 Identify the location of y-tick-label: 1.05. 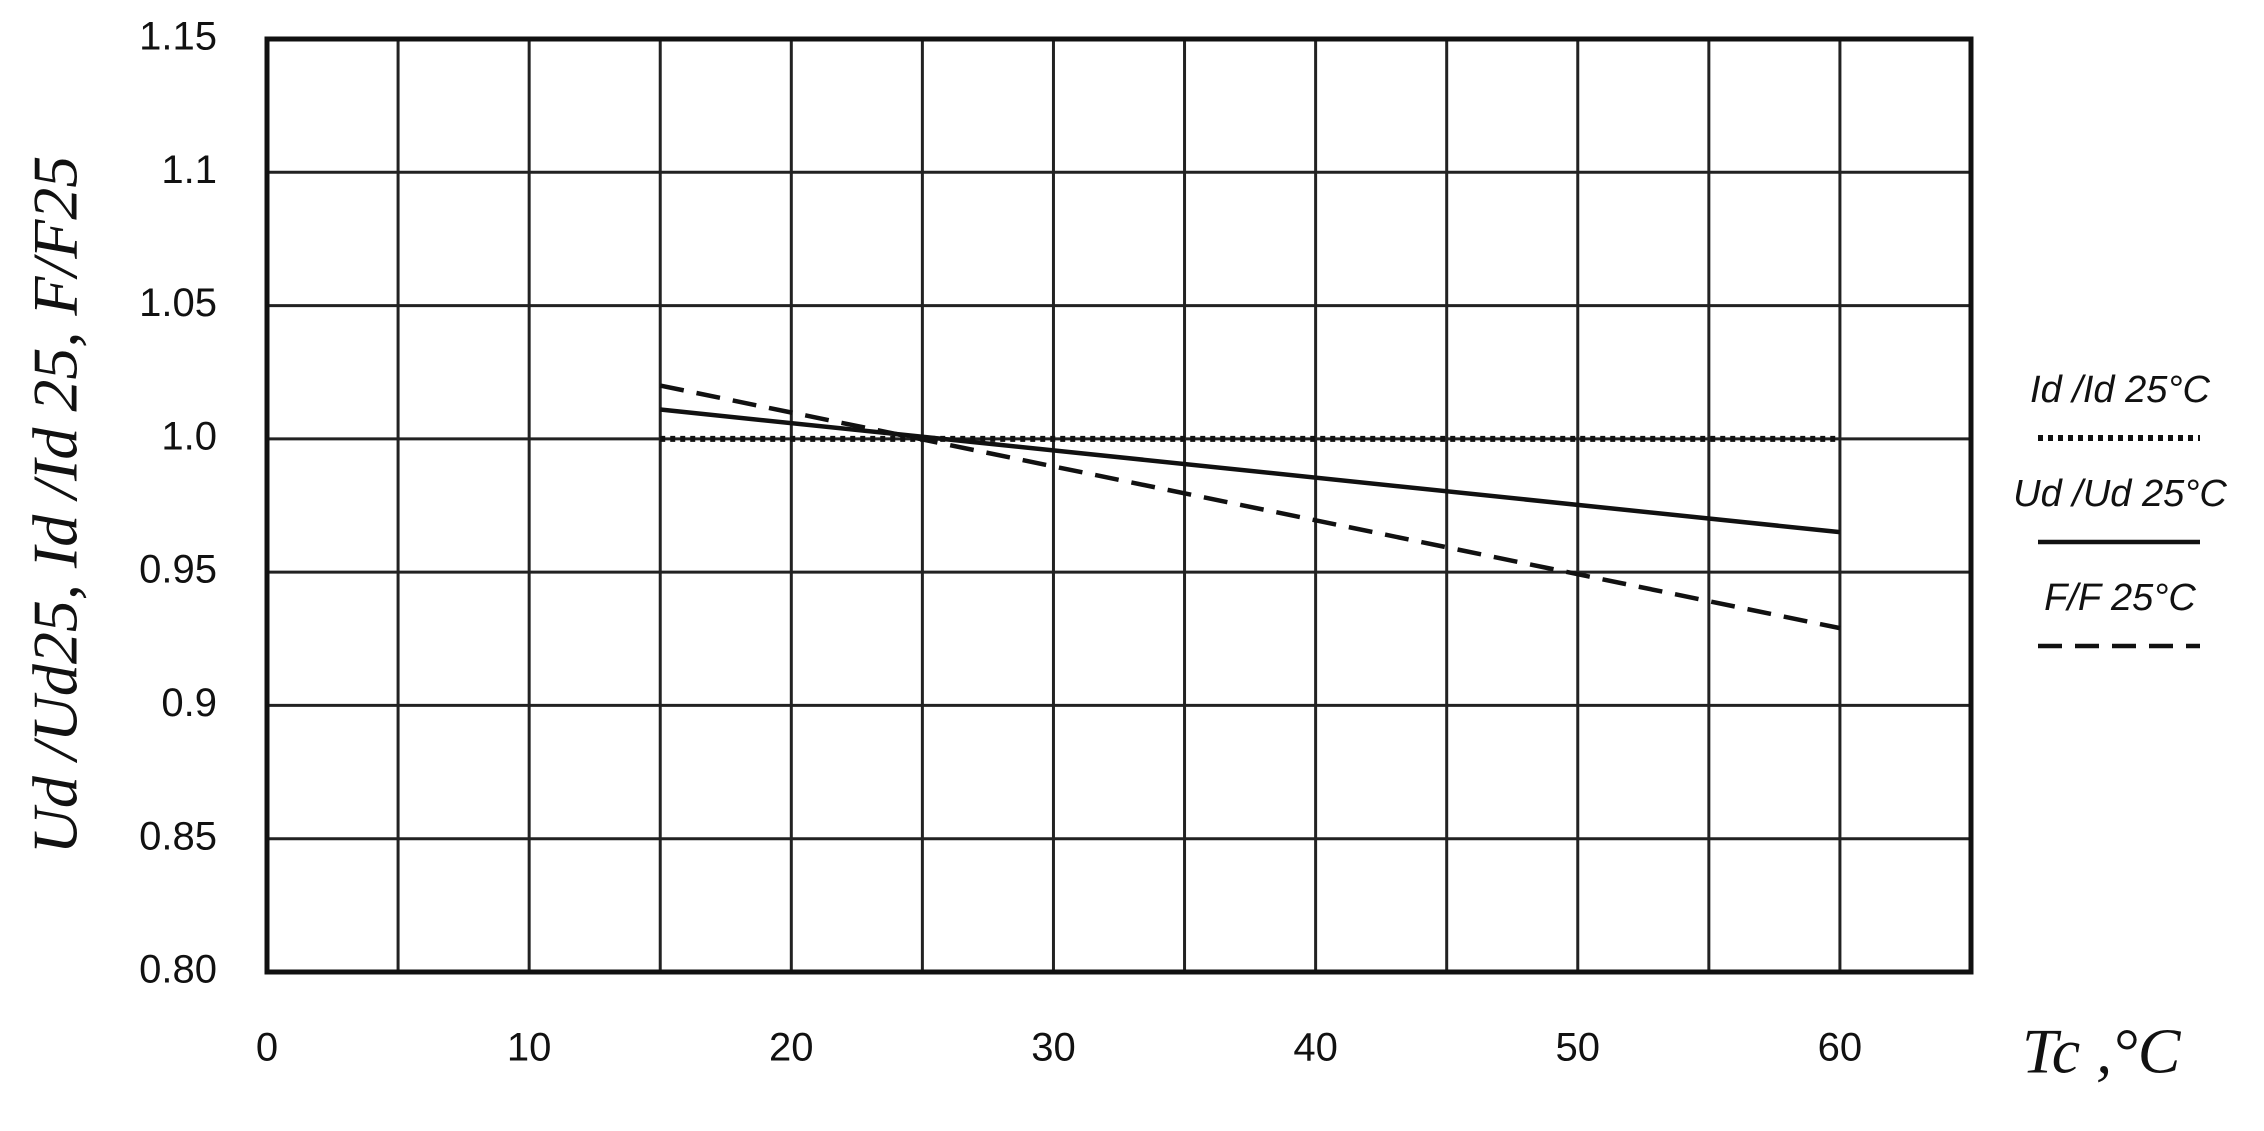
(178, 303).